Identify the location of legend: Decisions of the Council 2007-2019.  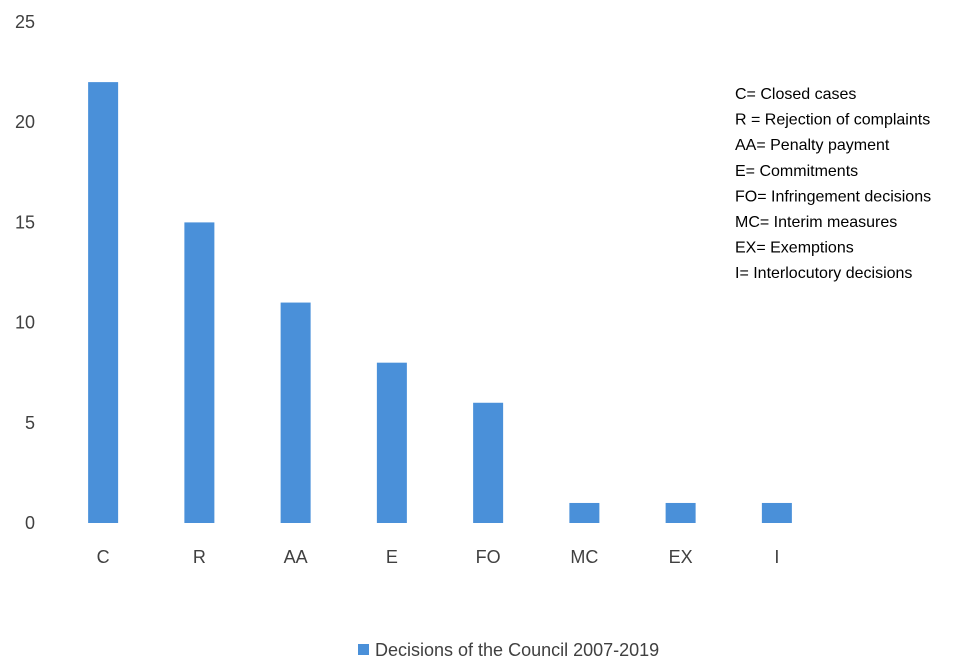
(508, 650).